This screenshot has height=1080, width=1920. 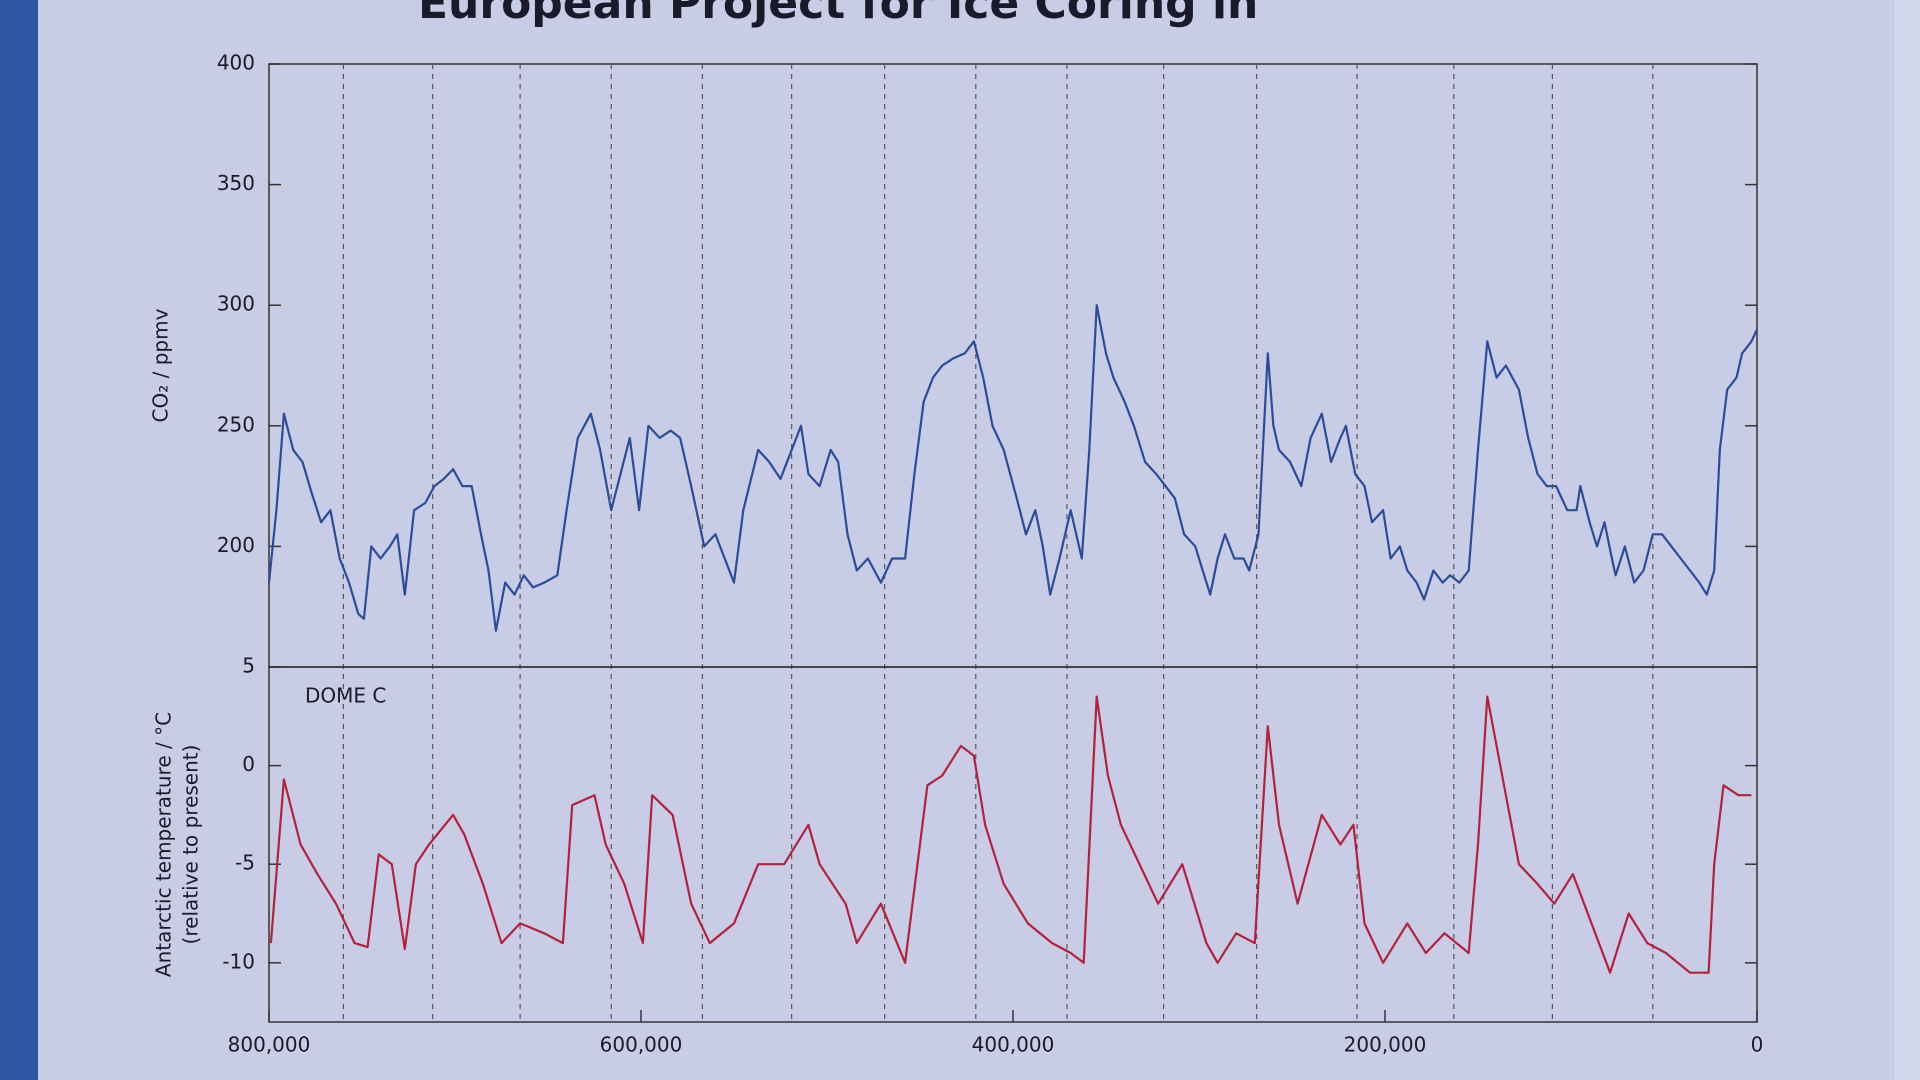 I want to click on x-tick-label: 400,000, so click(x=1013, y=1045).